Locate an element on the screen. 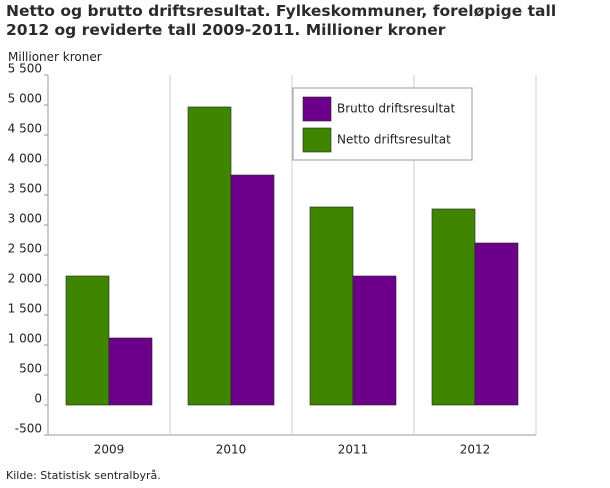 Image resolution: width=610 pixels, height=488 pixels. y-tick-label: 4 000 is located at coordinates (25, 159).